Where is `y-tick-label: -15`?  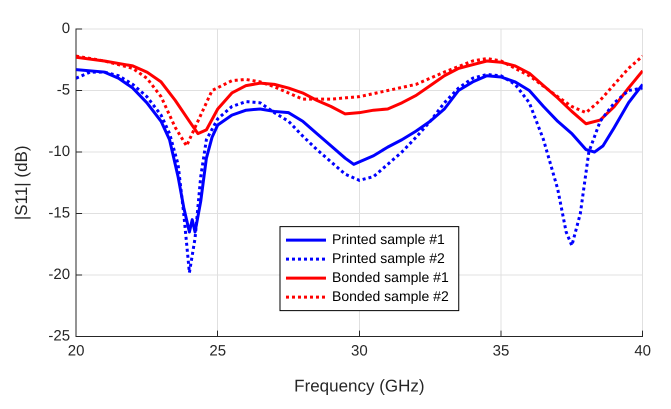 y-tick-label: -15 is located at coordinates (59, 213).